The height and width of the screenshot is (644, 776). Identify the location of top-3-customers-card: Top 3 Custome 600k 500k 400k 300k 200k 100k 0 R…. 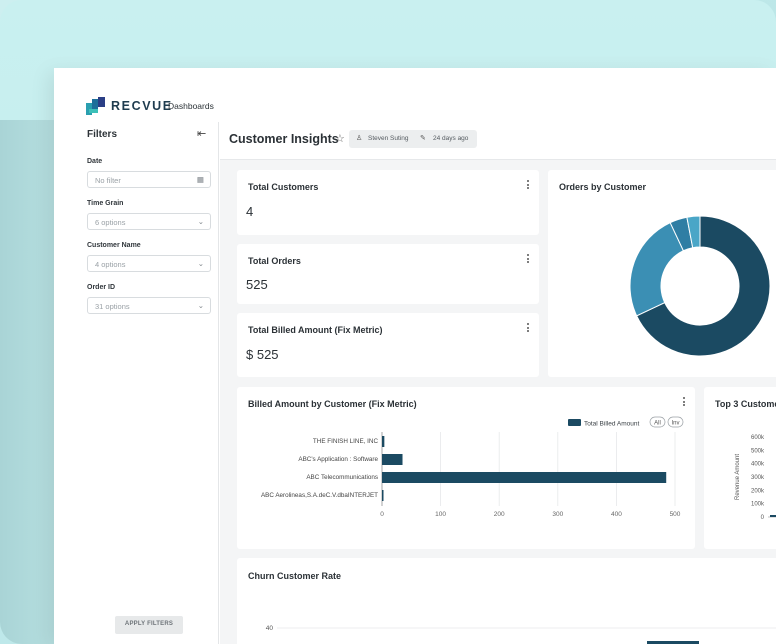
(740, 468).